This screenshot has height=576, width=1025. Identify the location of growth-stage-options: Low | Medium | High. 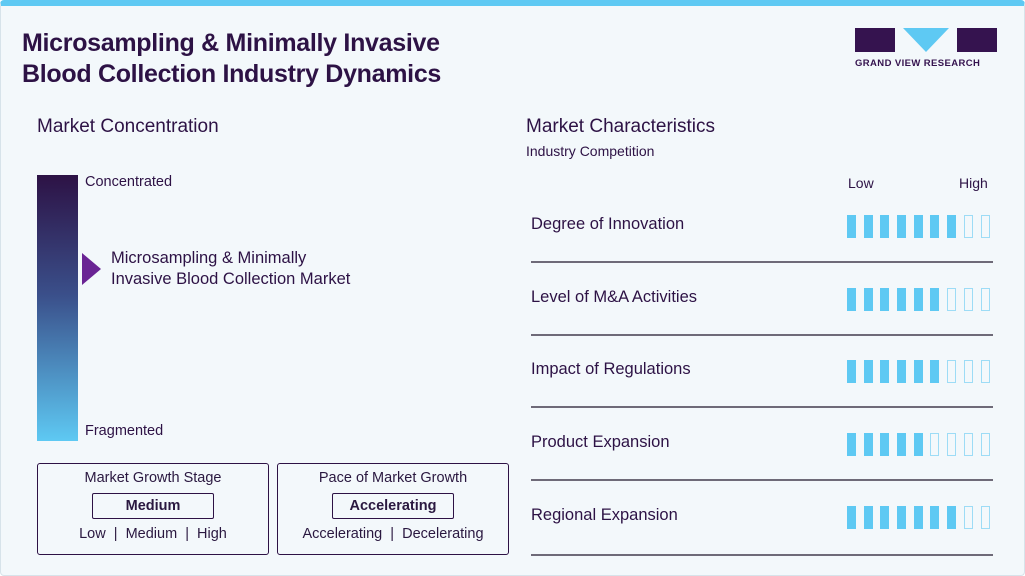
(153, 534).